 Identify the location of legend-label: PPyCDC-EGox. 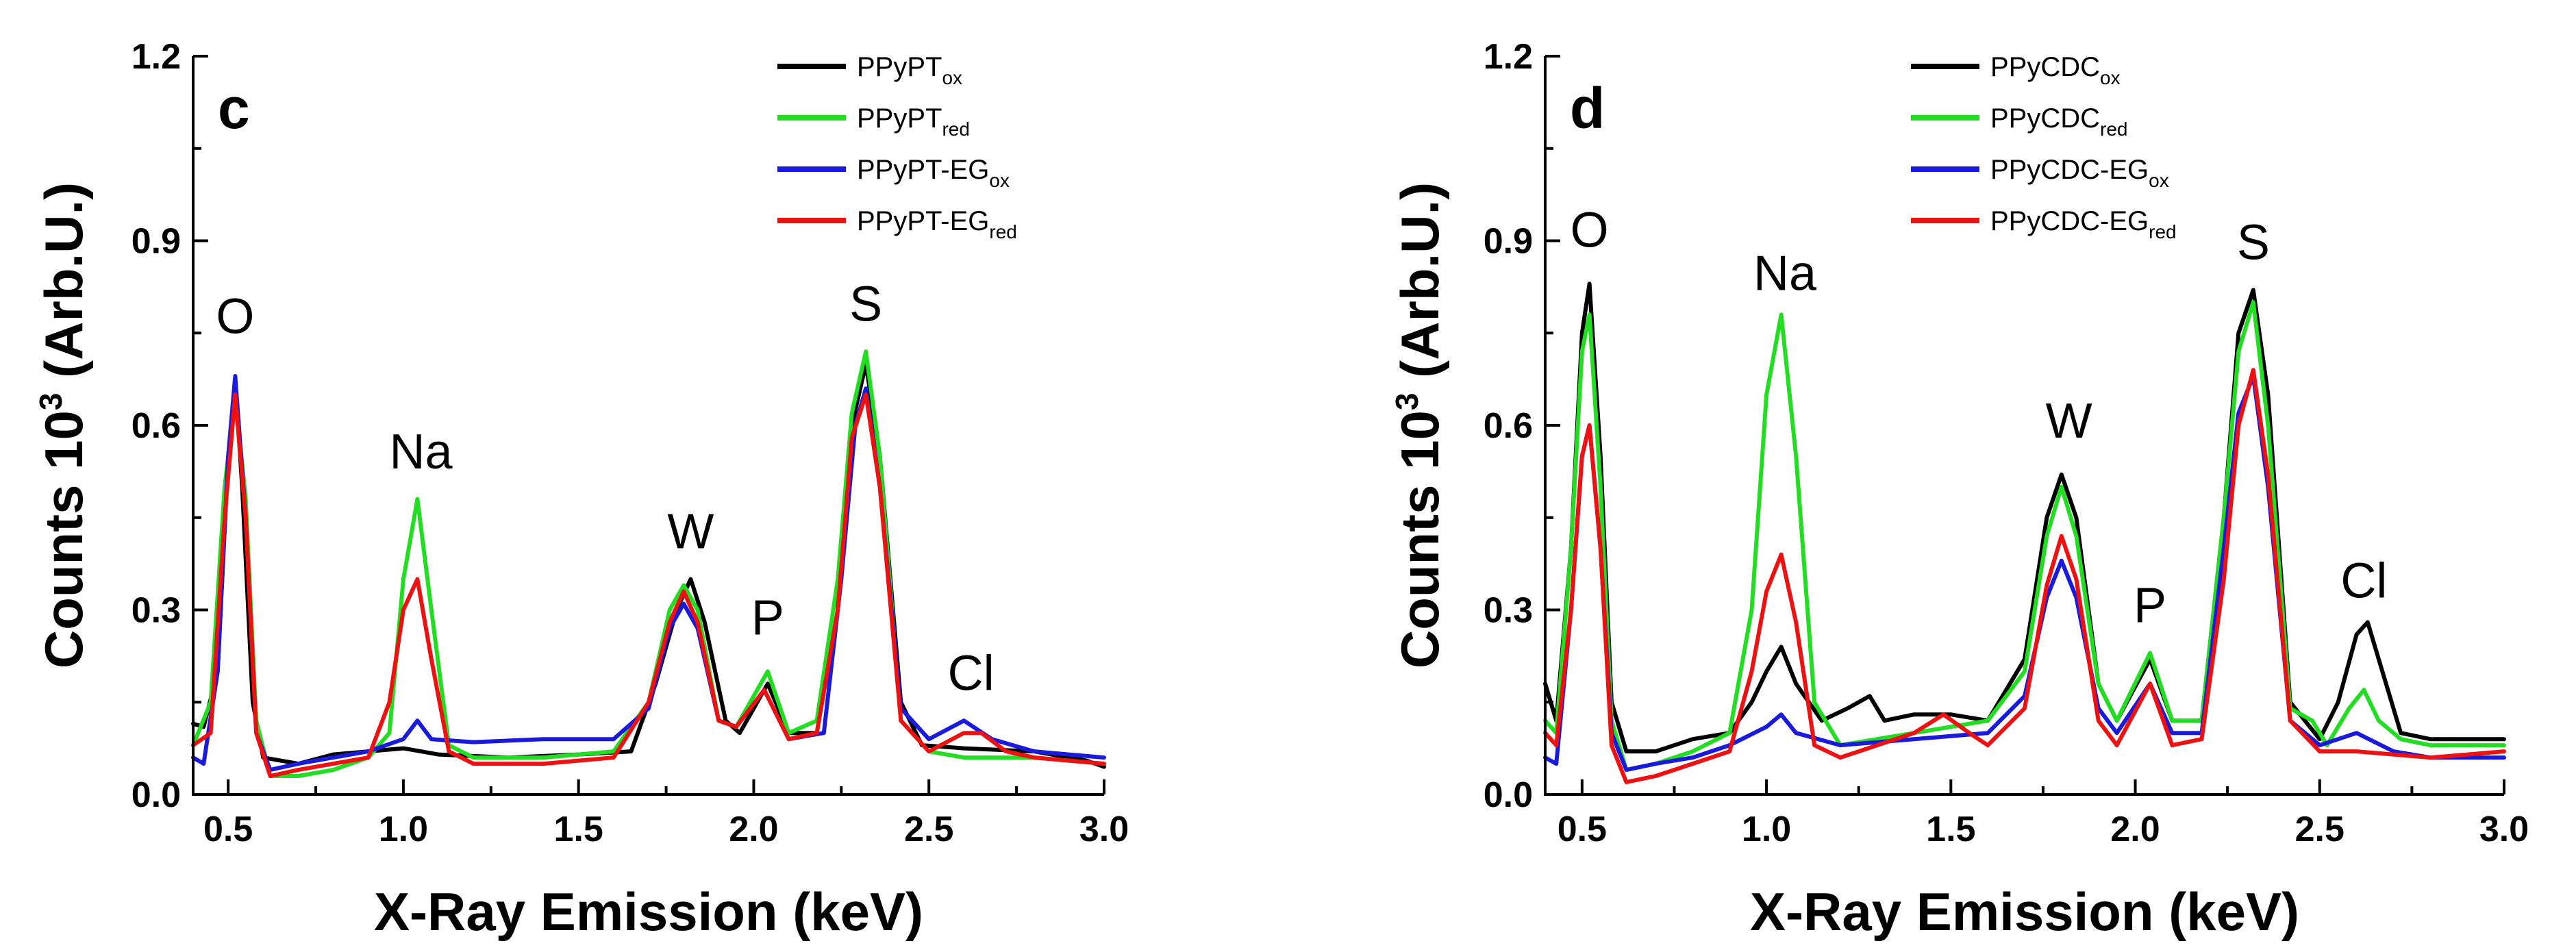
(2079, 173).